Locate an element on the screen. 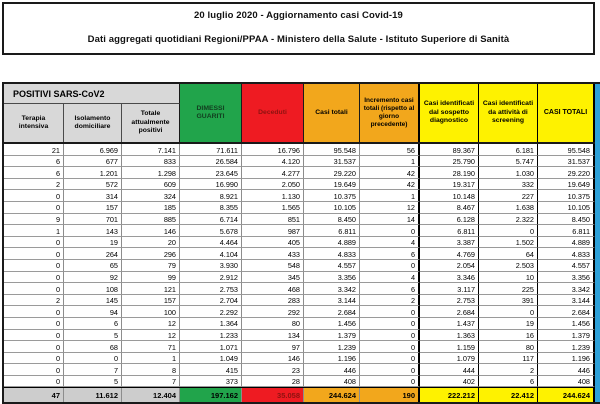  table-cell: 157 is located at coordinates (151, 300).